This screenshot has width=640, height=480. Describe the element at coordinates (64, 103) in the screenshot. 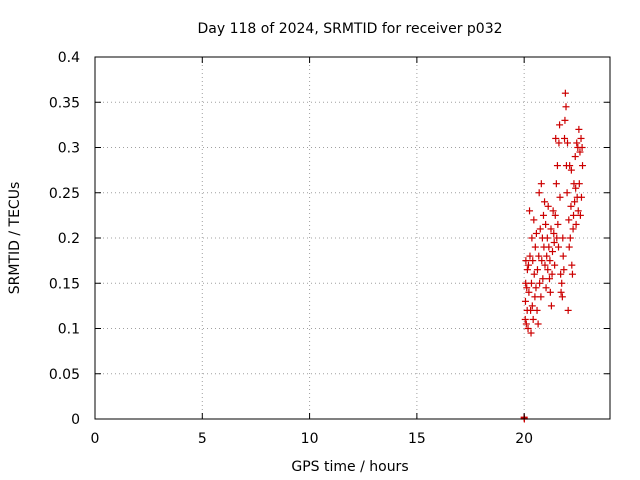

I see `y-tick-label: 0.35` at that location.